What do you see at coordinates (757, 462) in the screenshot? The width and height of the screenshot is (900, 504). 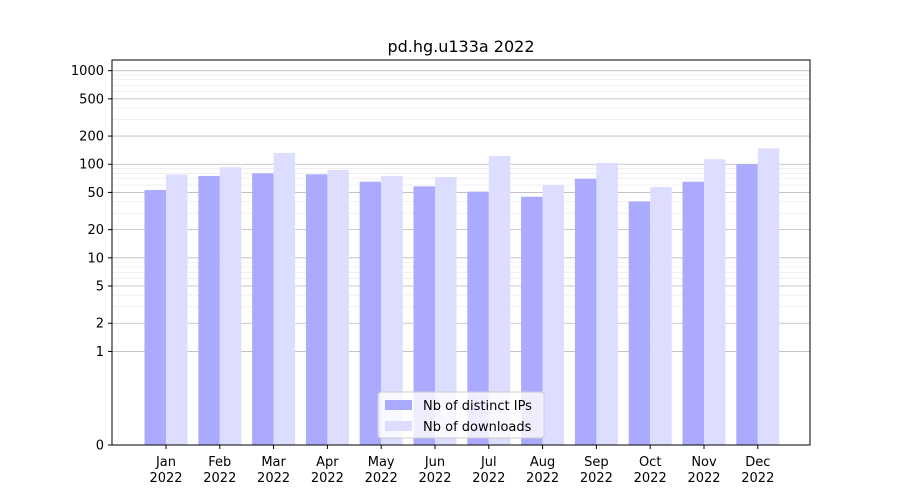 I see `x-tick-label-month: Dec` at bounding box center [757, 462].